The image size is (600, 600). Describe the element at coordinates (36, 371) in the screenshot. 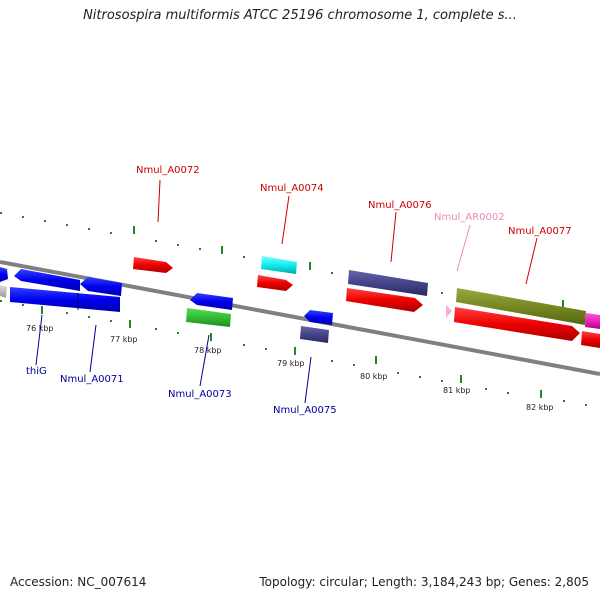

I see `gene-label-thiG: thiG` at that location.